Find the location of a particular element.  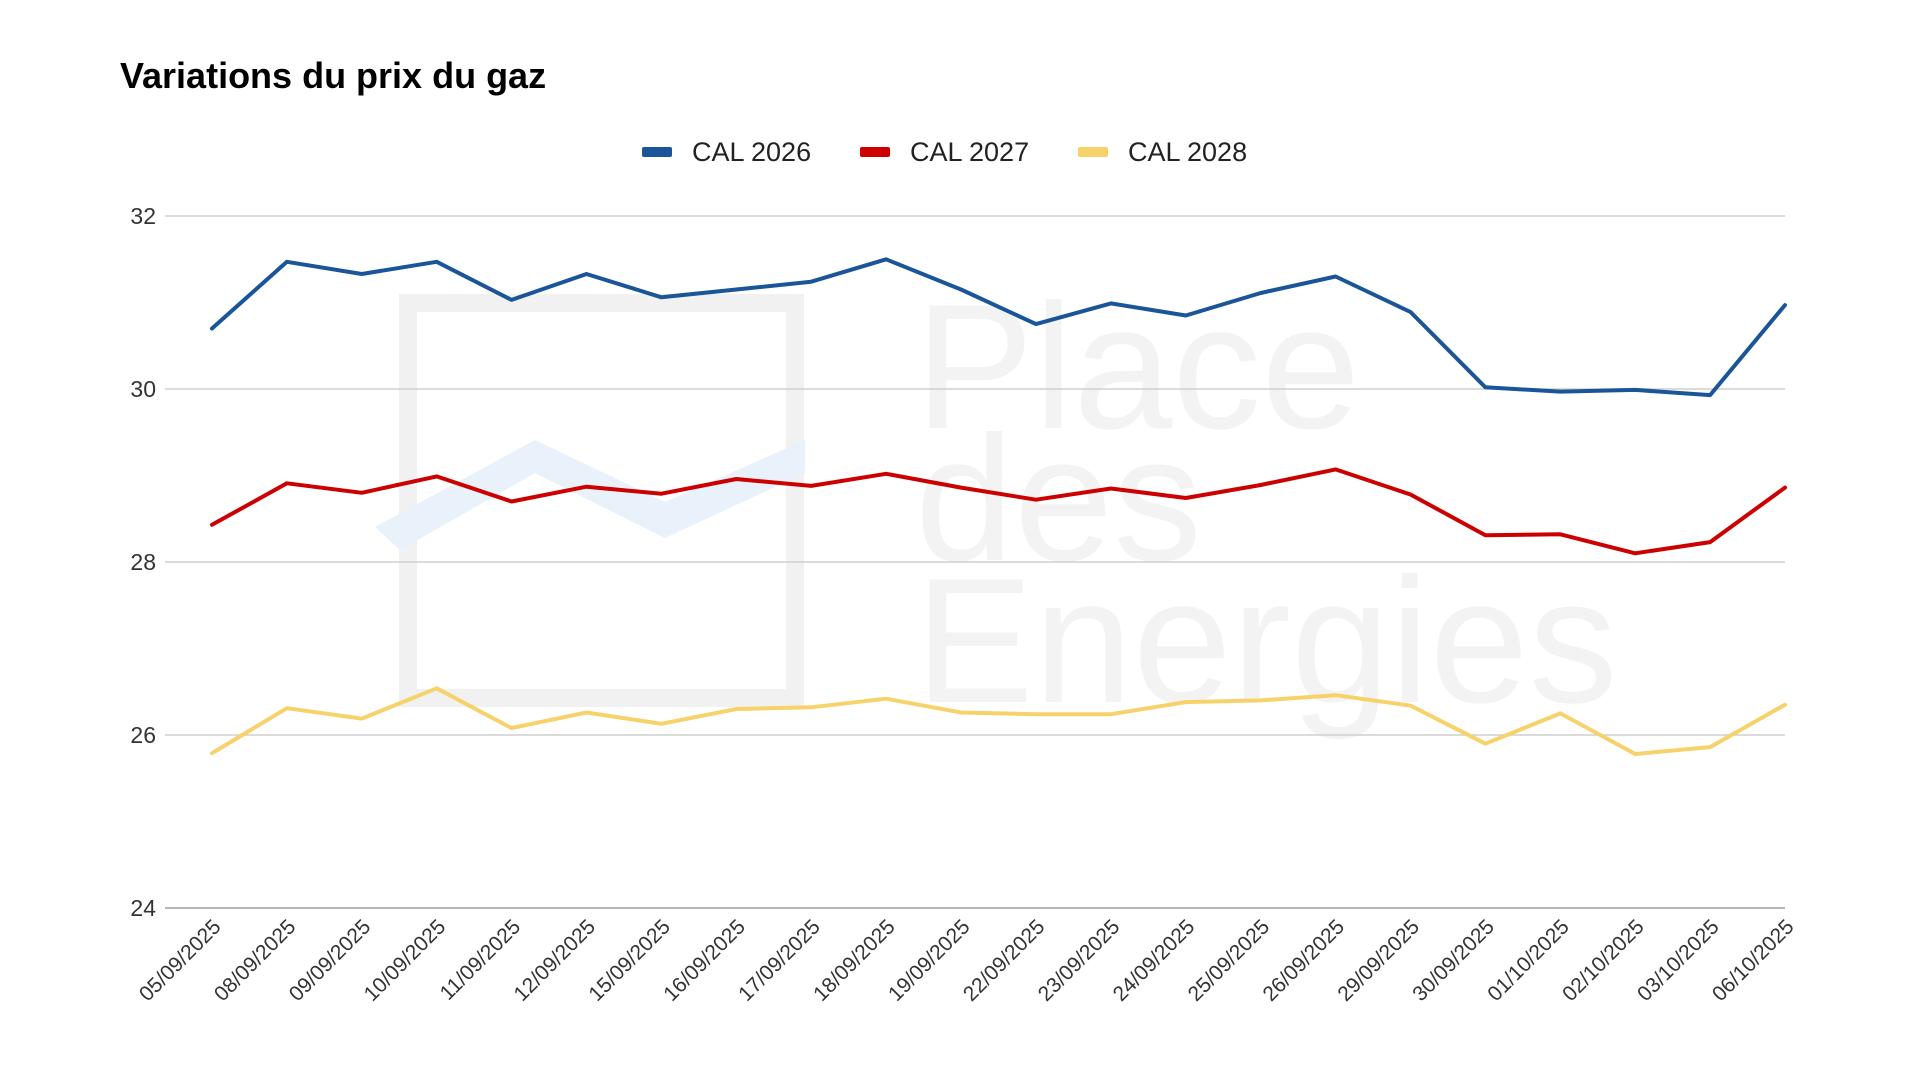

series-line-cal-2026 is located at coordinates (998, 327).